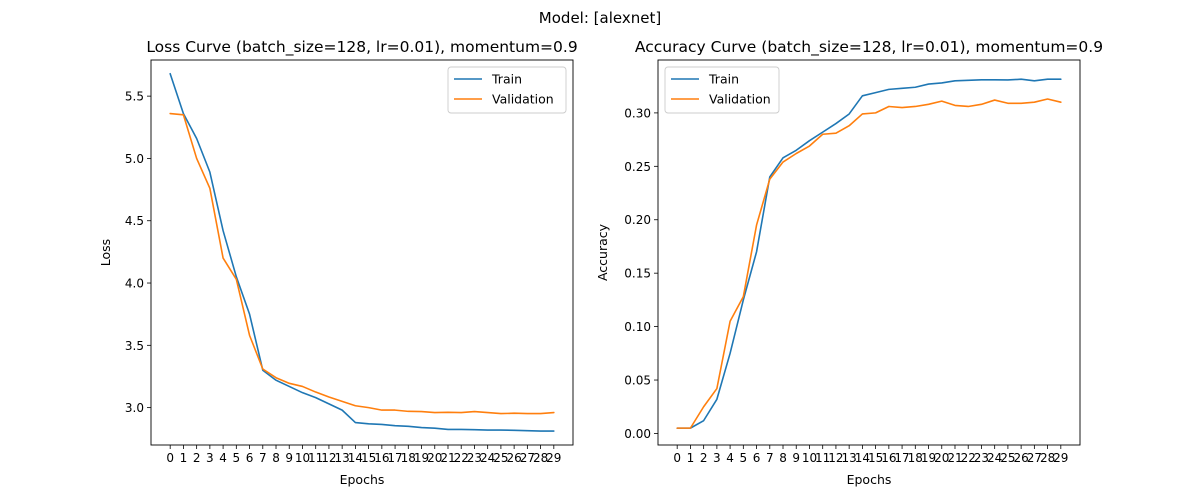  What do you see at coordinates (783, 458) in the screenshot?
I see `accuracy-x-tick-label: 8` at bounding box center [783, 458].